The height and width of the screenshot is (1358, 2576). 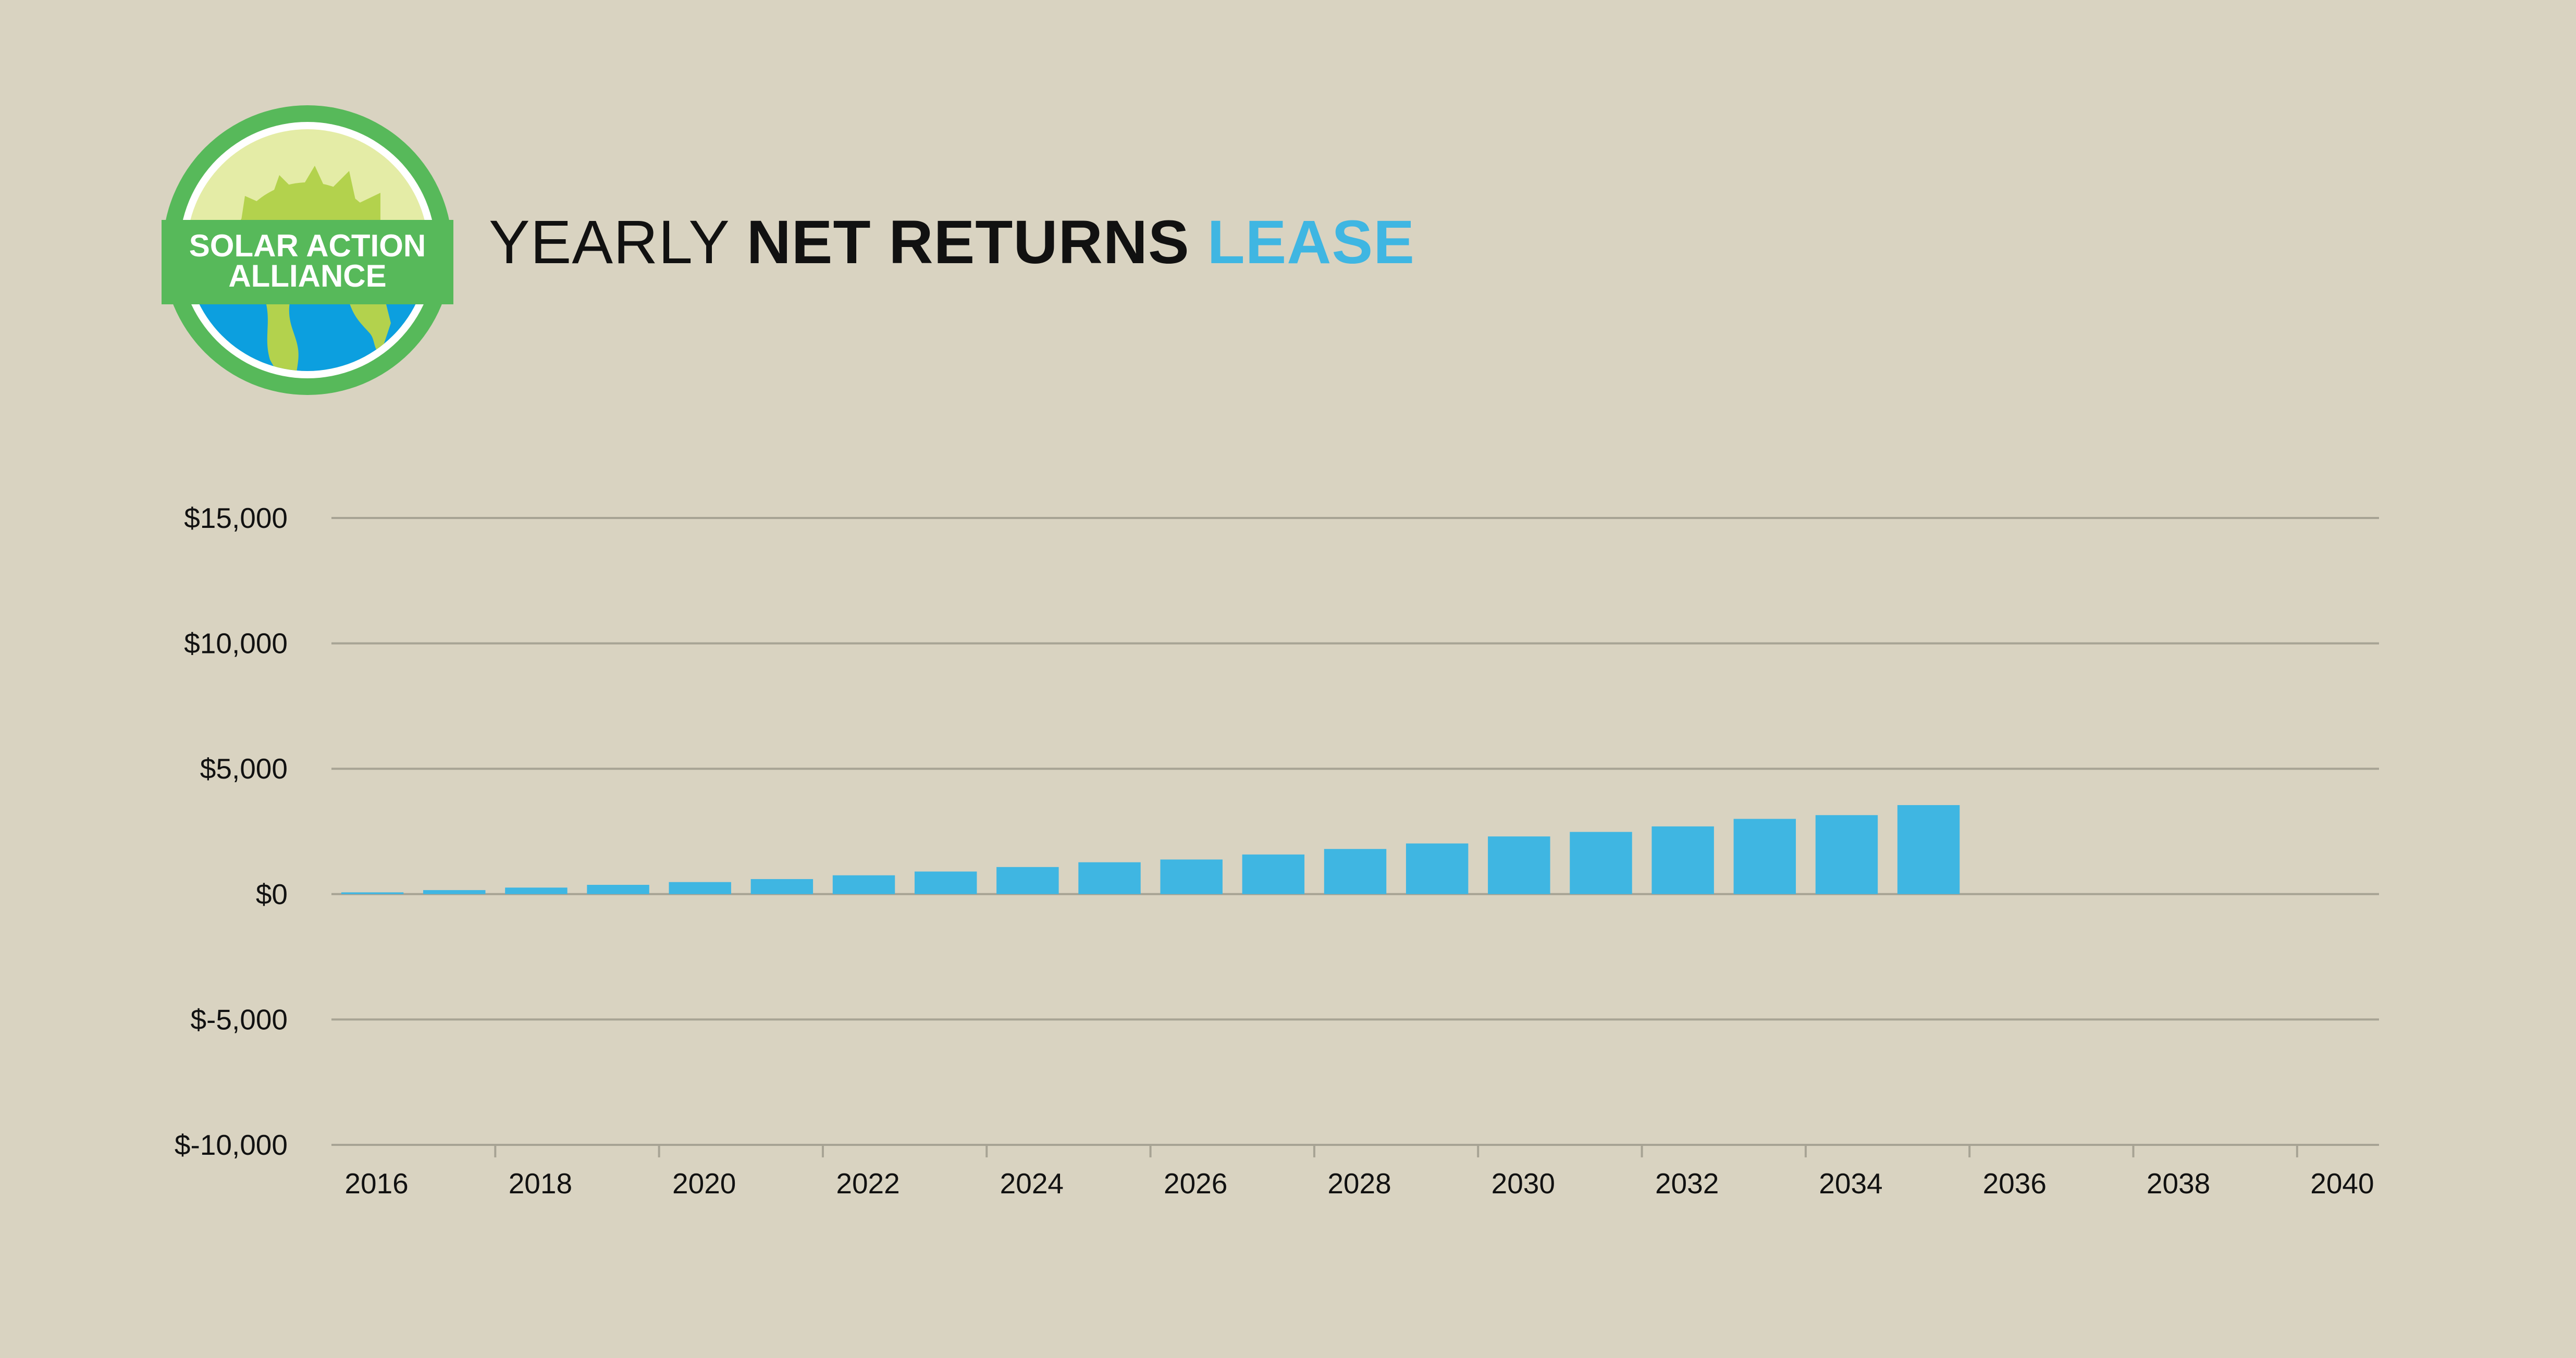 I want to click on y-tick-label: $0, so click(x=272, y=894).